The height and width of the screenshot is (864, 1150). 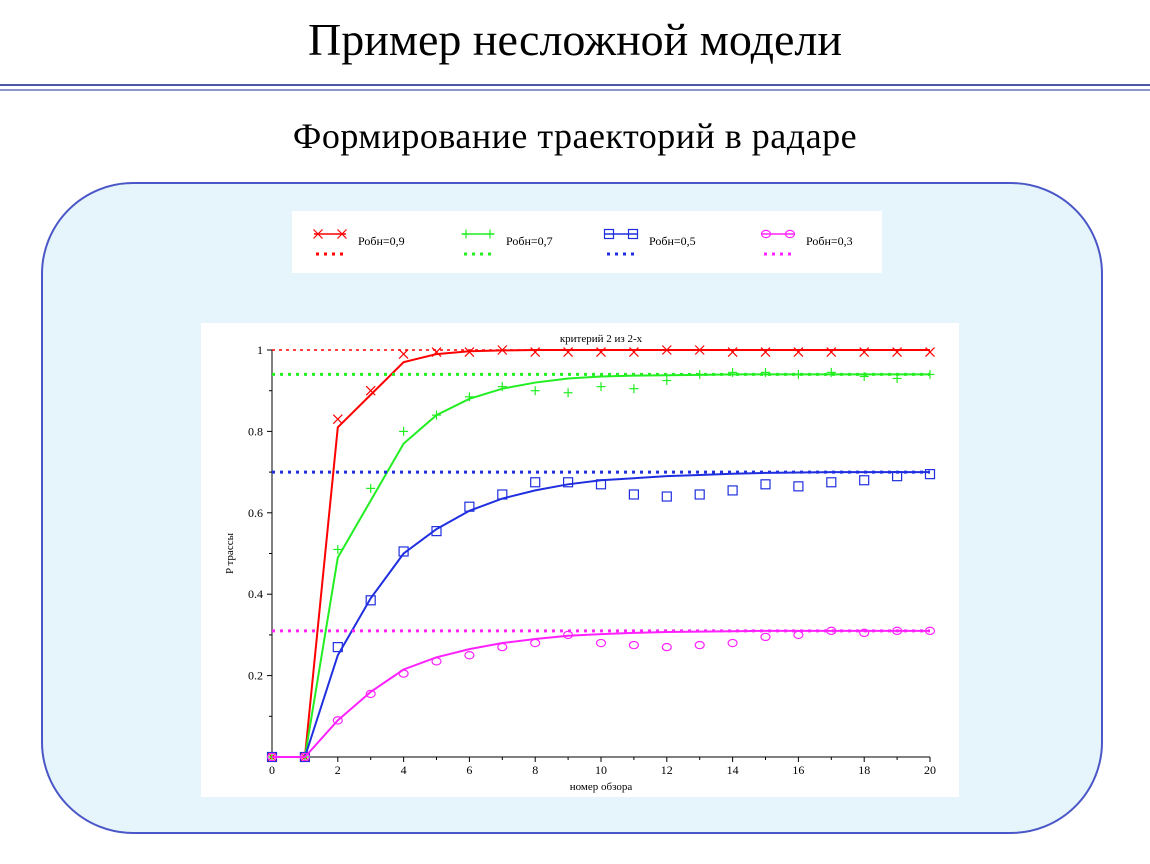 What do you see at coordinates (930, 770) in the screenshot?
I see `x-tick-label: 20` at bounding box center [930, 770].